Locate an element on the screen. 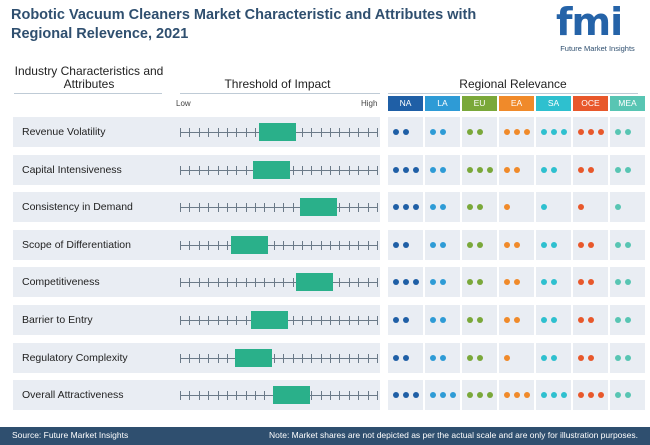  scale-high-label: High is located at coordinates (369, 103).